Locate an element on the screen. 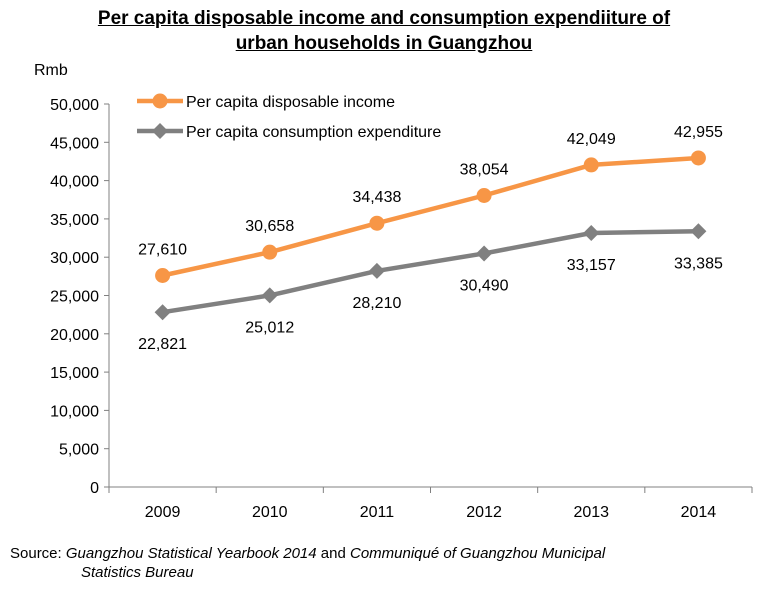 The height and width of the screenshot is (592, 768). y-tick-label: 40,000 is located at coordinates (74, 182).